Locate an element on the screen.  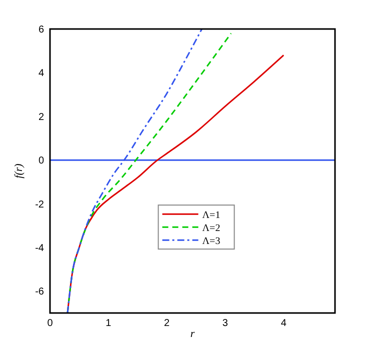
x-tick-label: 4 is located at coordinates (283, 323).